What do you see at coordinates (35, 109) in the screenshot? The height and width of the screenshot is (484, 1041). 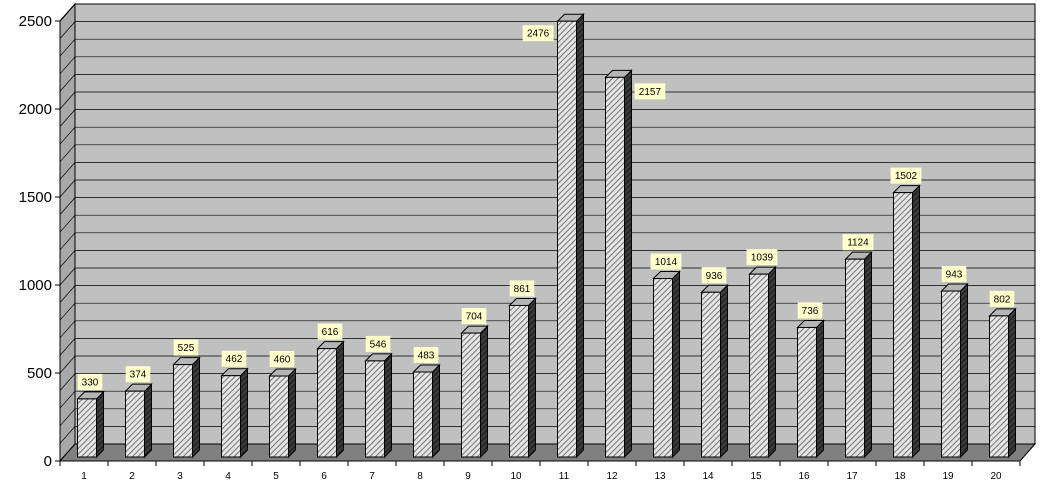 I see `y-tick-label: 2000` at bounding box center [35, 109].